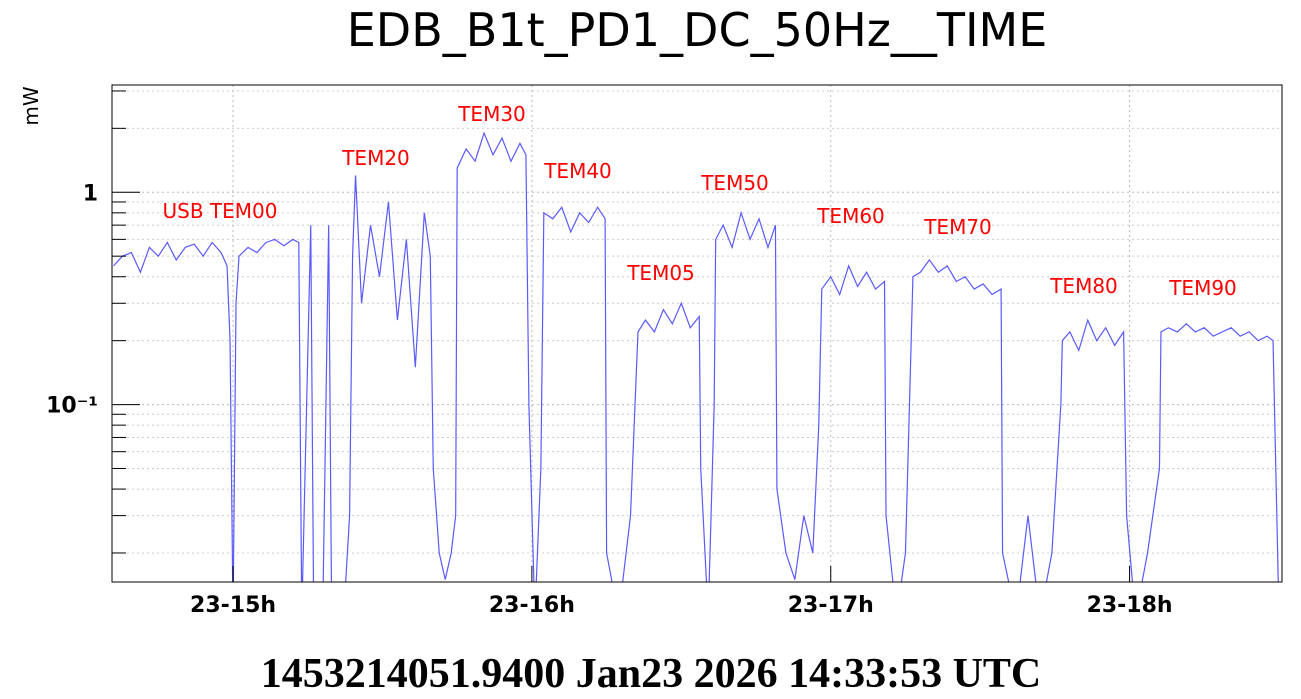  I want to click on footer: 1453214051.9400 Jan23 2026 14:33:53 UTC, so click(651, 674).